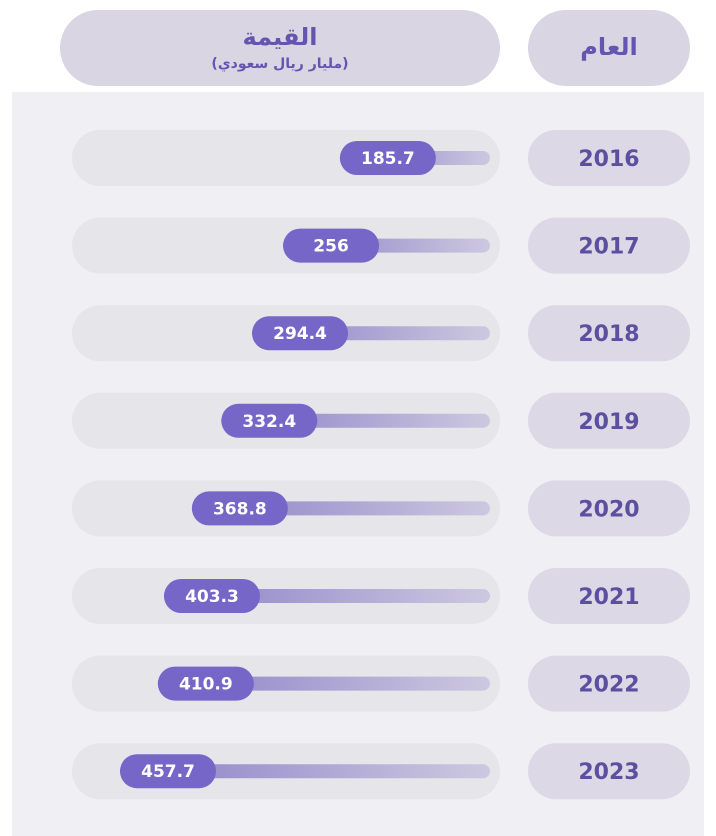  I want to click on category-label: 2023, so click(608, 772).